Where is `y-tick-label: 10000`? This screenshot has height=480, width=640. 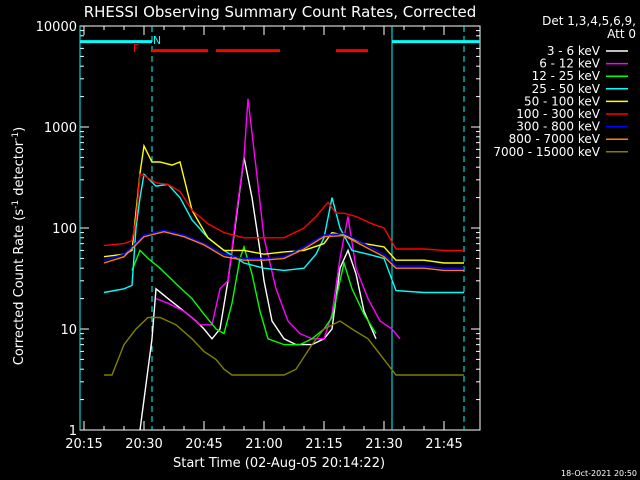
y-tick-label: 10000 is located at coordinates (56, 27).